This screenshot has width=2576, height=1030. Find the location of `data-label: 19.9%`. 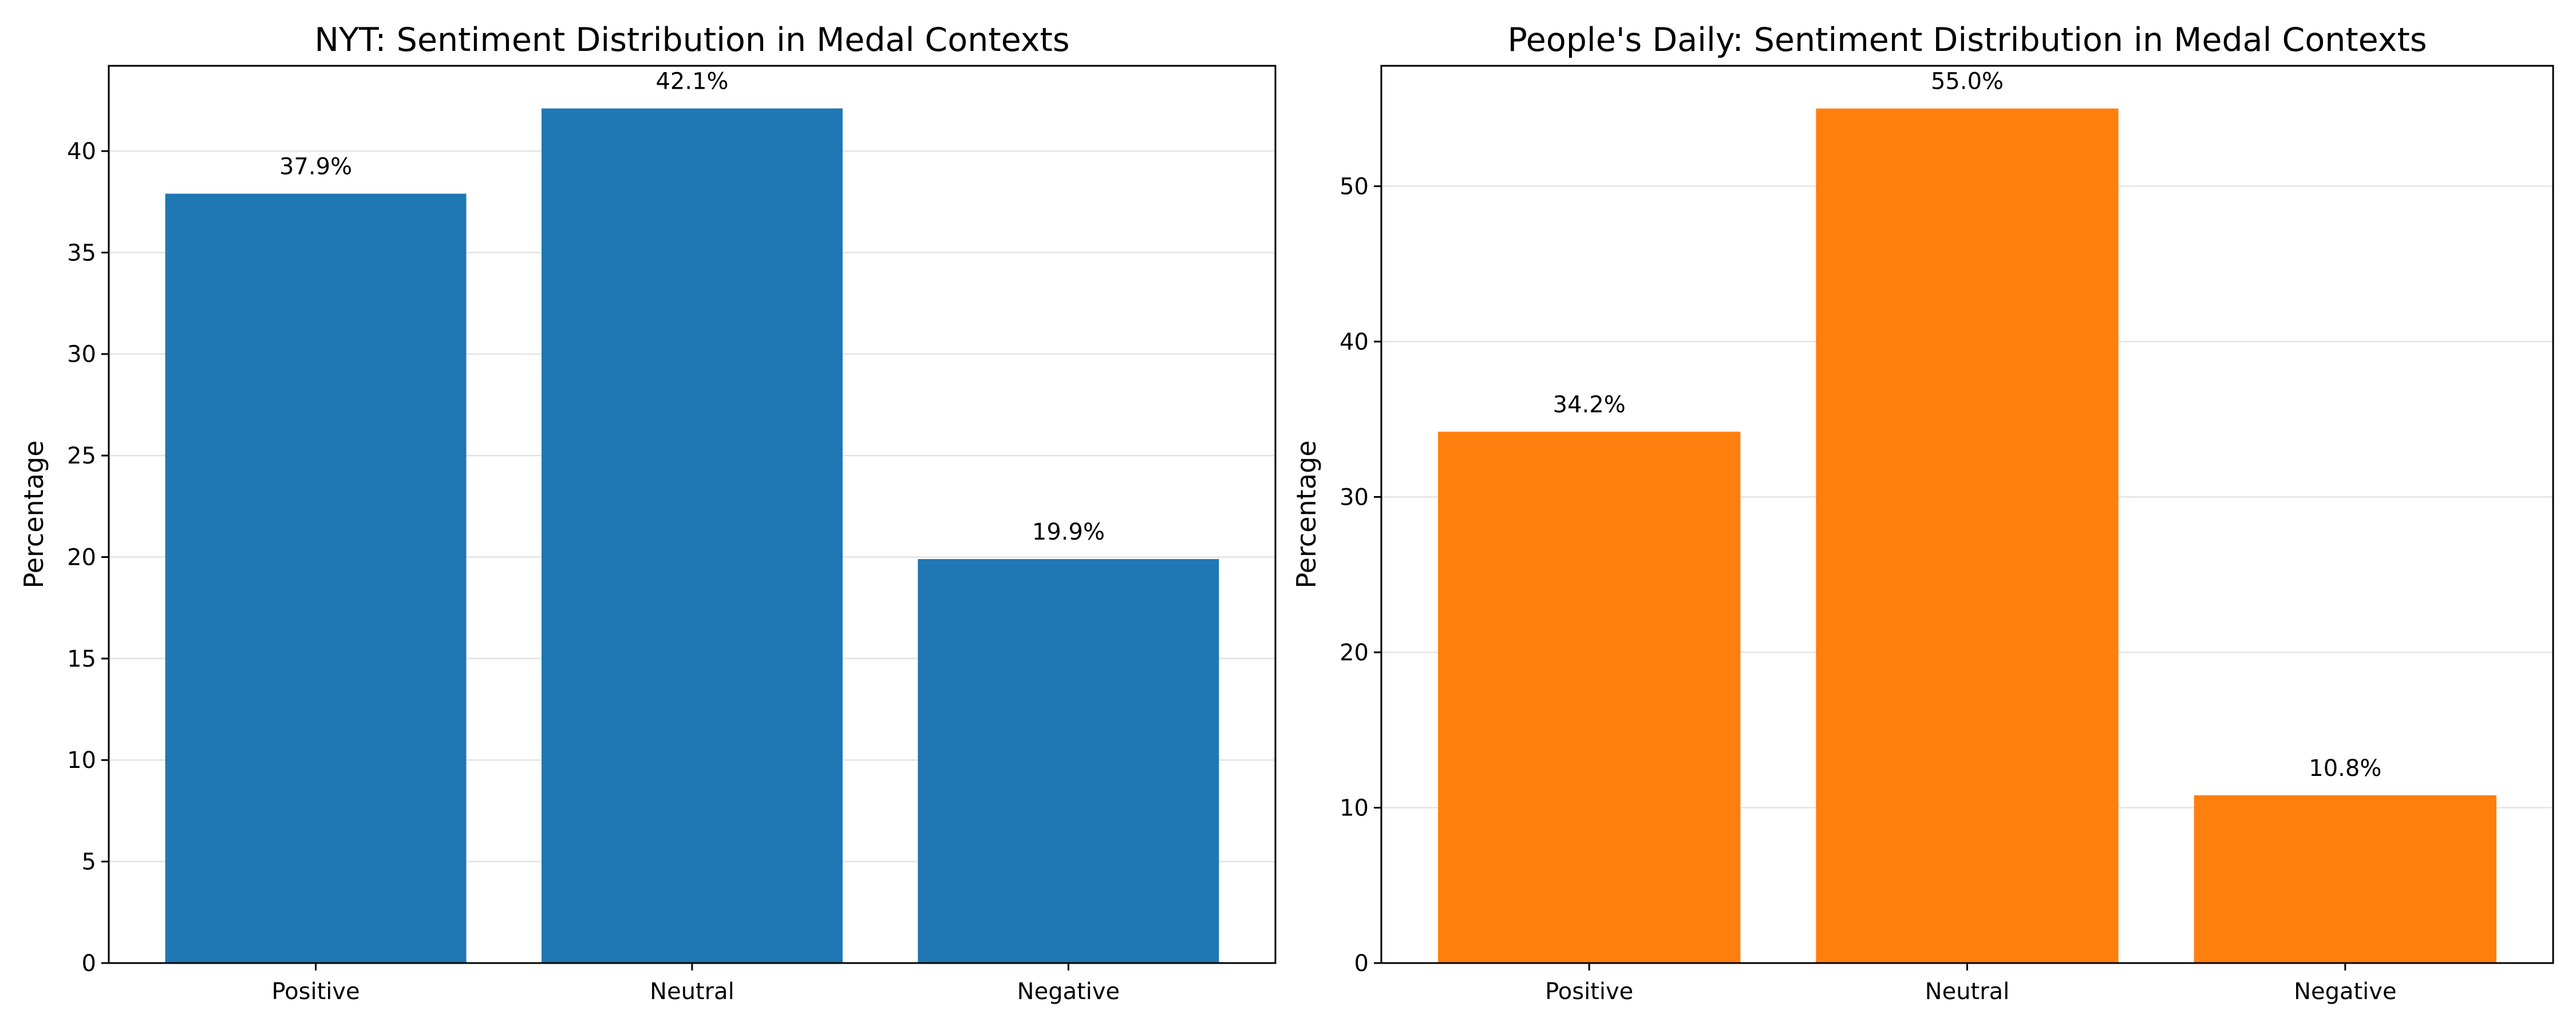

data-label: 19.9% is located at coordinates (1068, 532).